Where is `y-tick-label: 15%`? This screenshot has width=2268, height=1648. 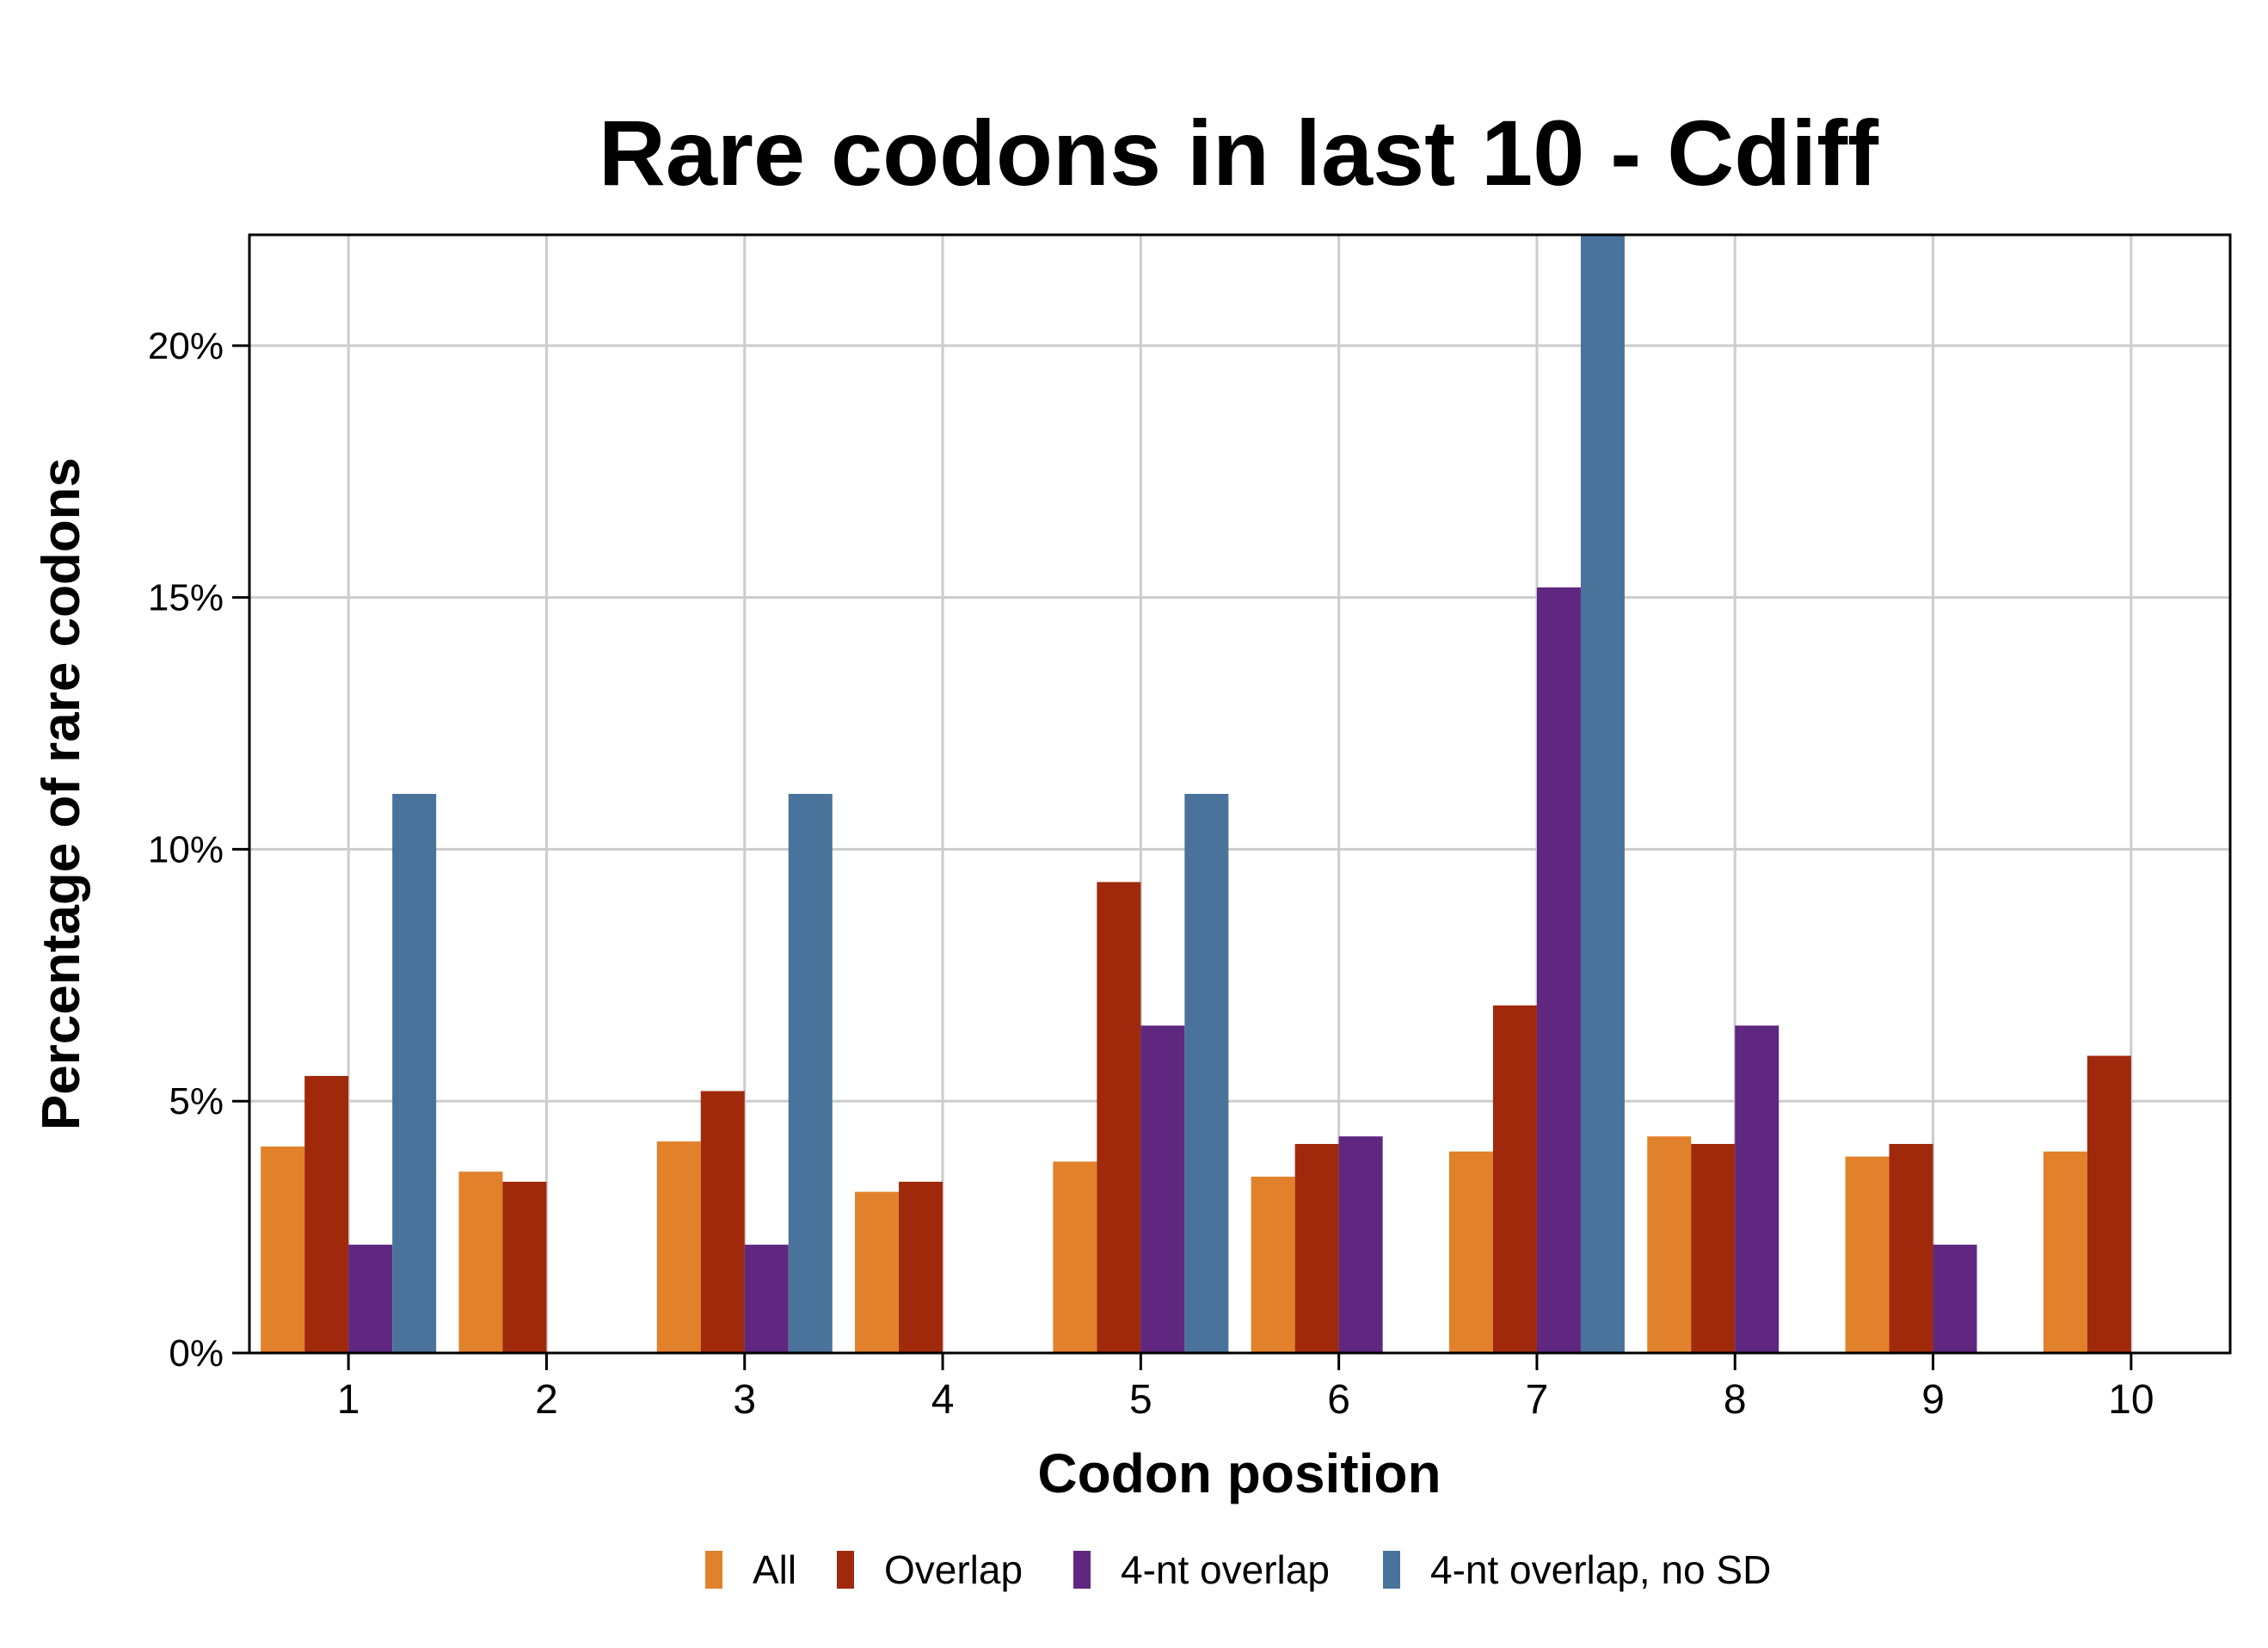
y-tick-label: 15% is located at coordinates (186, 598).